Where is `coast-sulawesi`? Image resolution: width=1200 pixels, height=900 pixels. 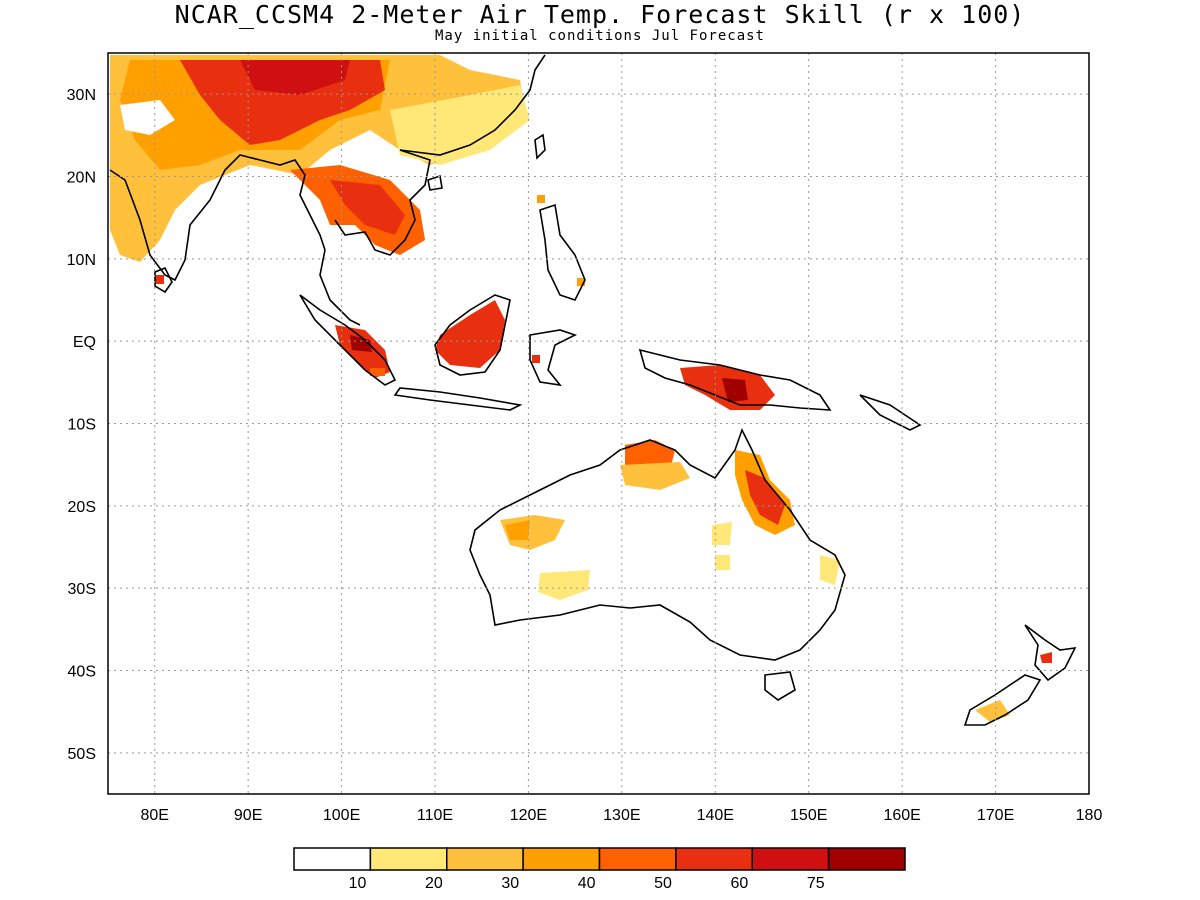 coast-sulawesi is located at coordinates (553, 358).